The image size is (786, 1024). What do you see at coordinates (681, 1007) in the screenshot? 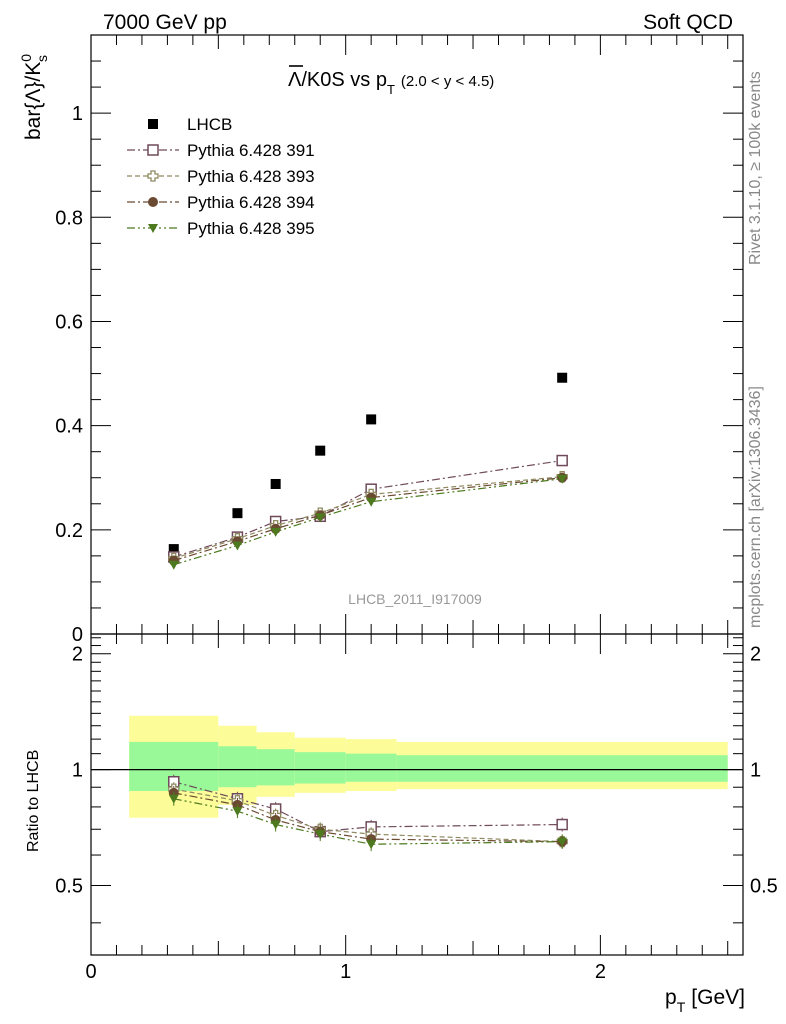
I see `x-axis-label-sub: T` at bounding box center [681, 1007].